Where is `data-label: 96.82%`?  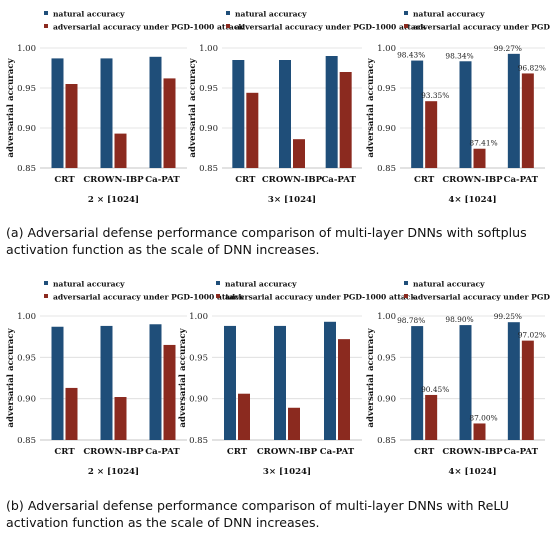 data-label: 96.82% is located at coordinates (532, 67).